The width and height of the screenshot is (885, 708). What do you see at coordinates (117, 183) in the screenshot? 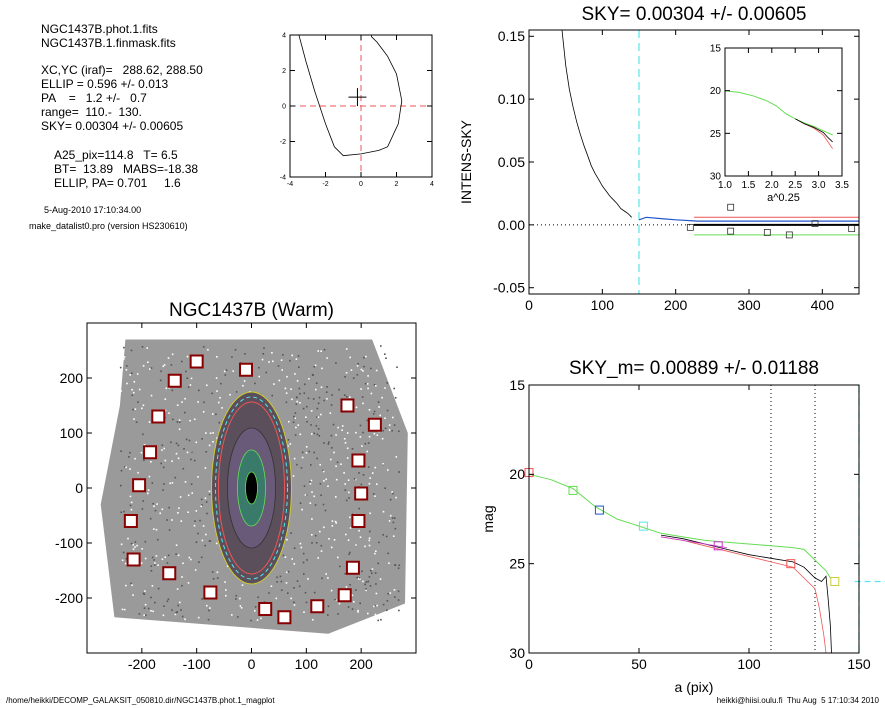
I see `header-line: ELLIP, PA= 0.701 1.6` at bounding box center [117, 183].